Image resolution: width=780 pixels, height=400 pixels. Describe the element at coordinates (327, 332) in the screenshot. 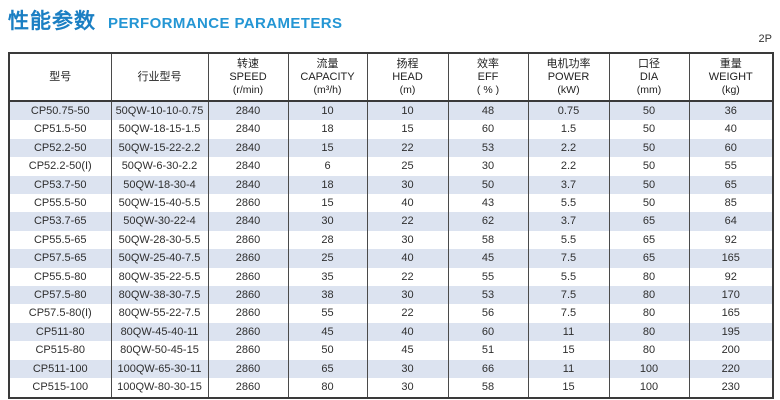

I see `table-cell: 45` at that location.